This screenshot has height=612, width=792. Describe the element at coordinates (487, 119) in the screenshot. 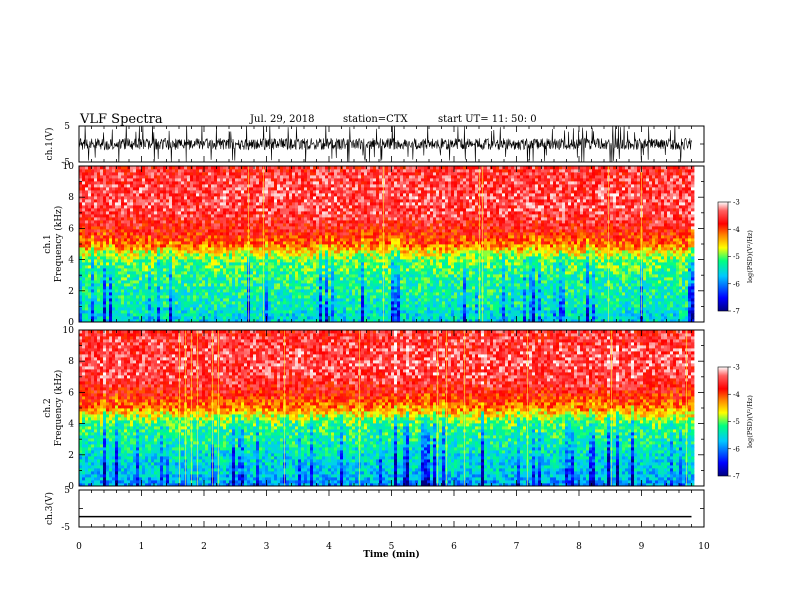

I see `header-start-time: start UT= 11: 50: 0` at that location.